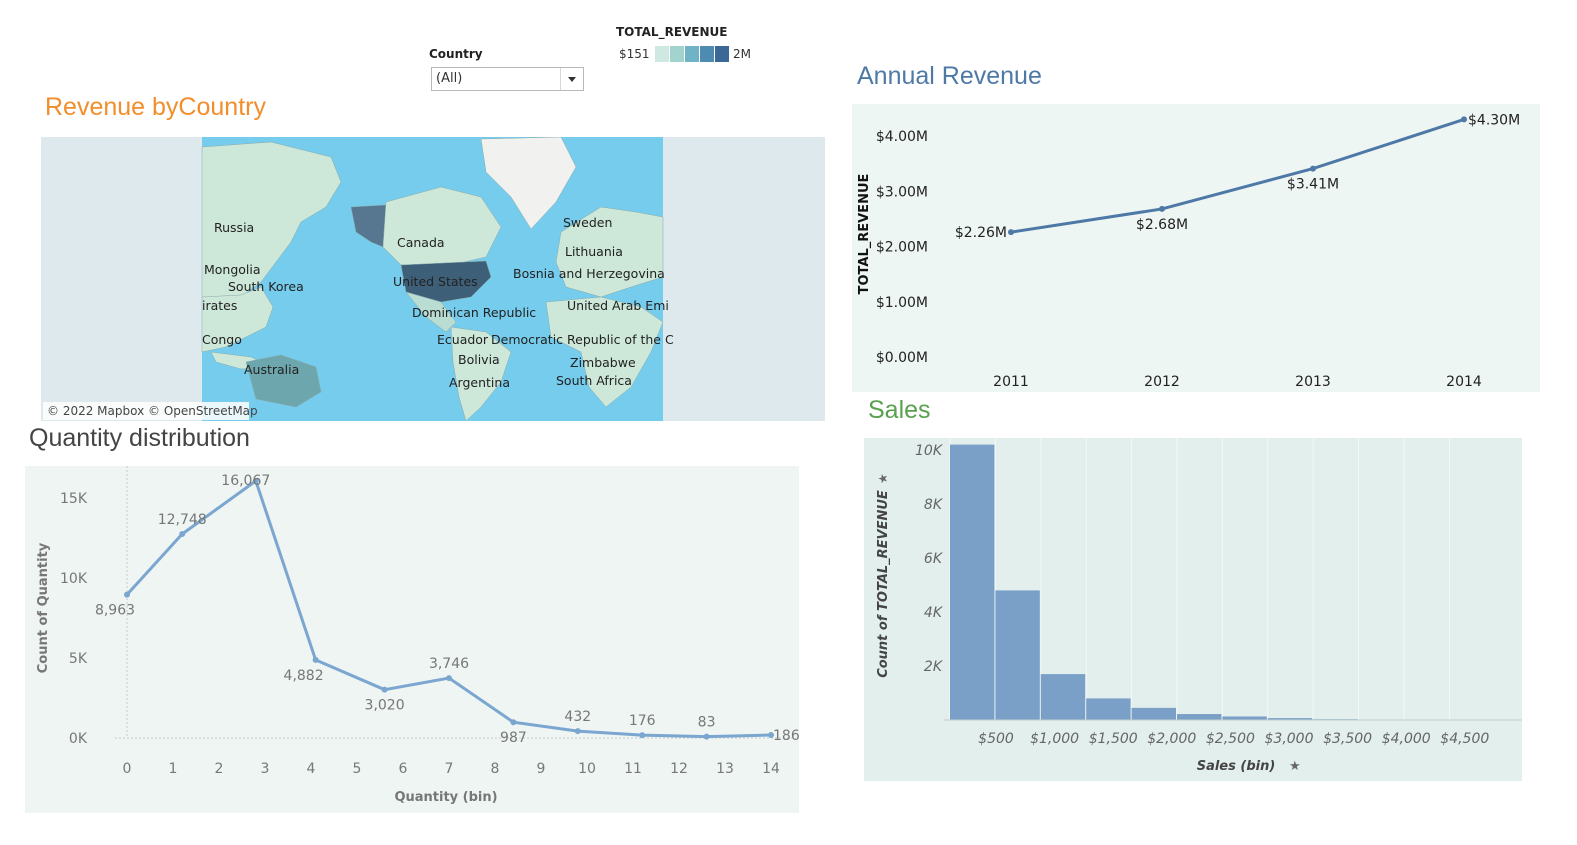 The image size is (1577, 845). What do you see at coordinates (589, 273) in the screenshot?
I see `map-country-label: Bosnia and Herzegovina` at bounding box center [589, 273].